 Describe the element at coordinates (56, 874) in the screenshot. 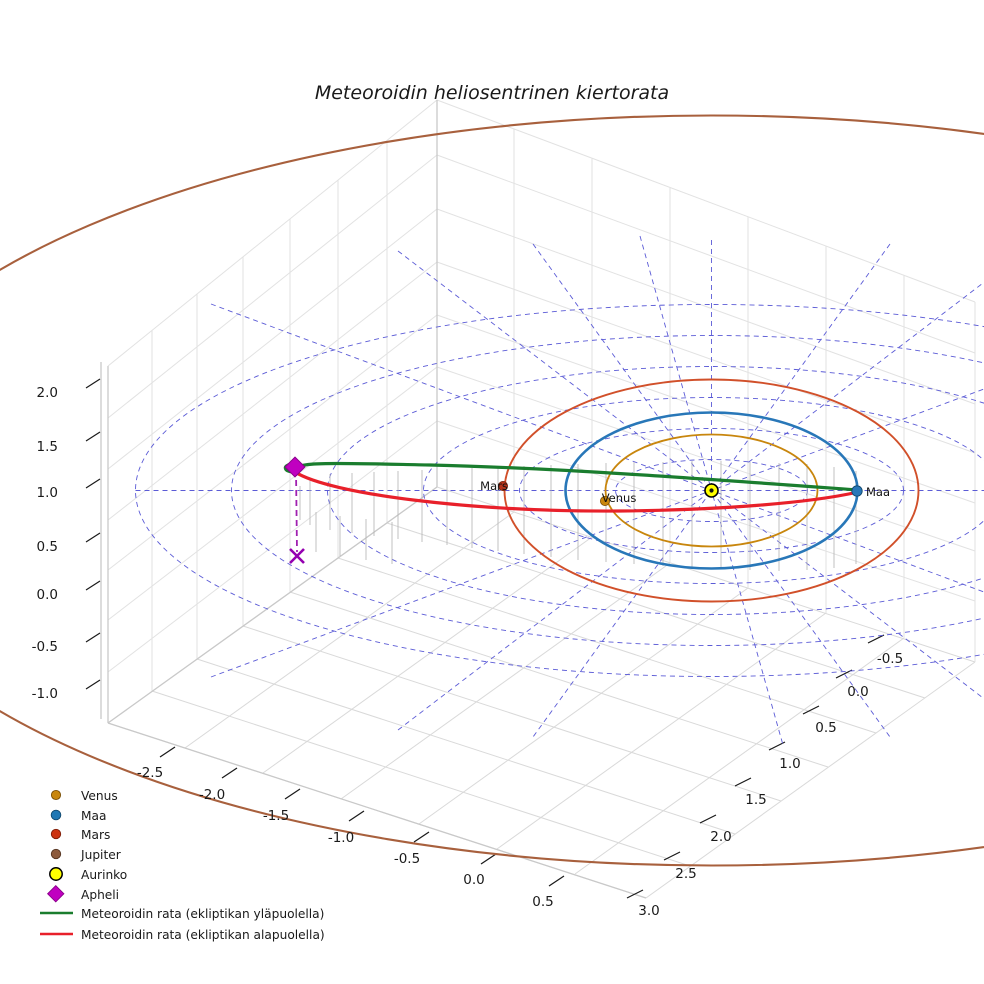

I see `legend-marker-aurinko` at that location.